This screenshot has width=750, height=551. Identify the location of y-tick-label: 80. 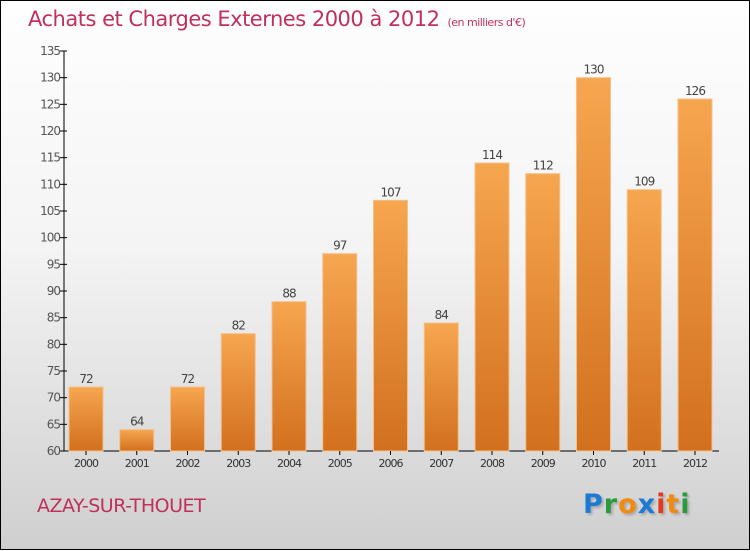
(54, 344).